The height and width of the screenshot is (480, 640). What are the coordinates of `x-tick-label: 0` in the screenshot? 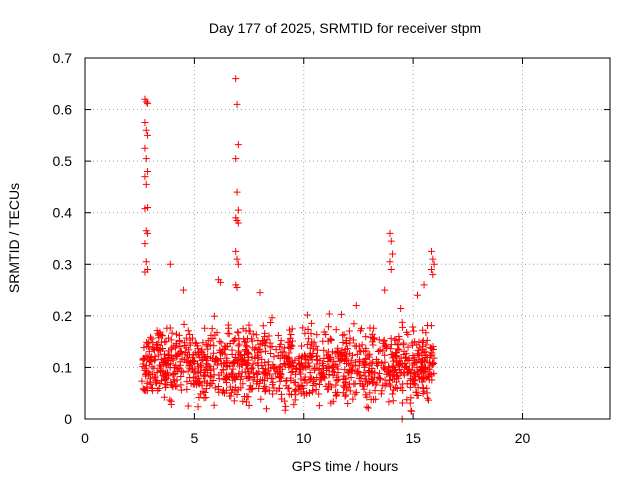 It's located at (85, 438).